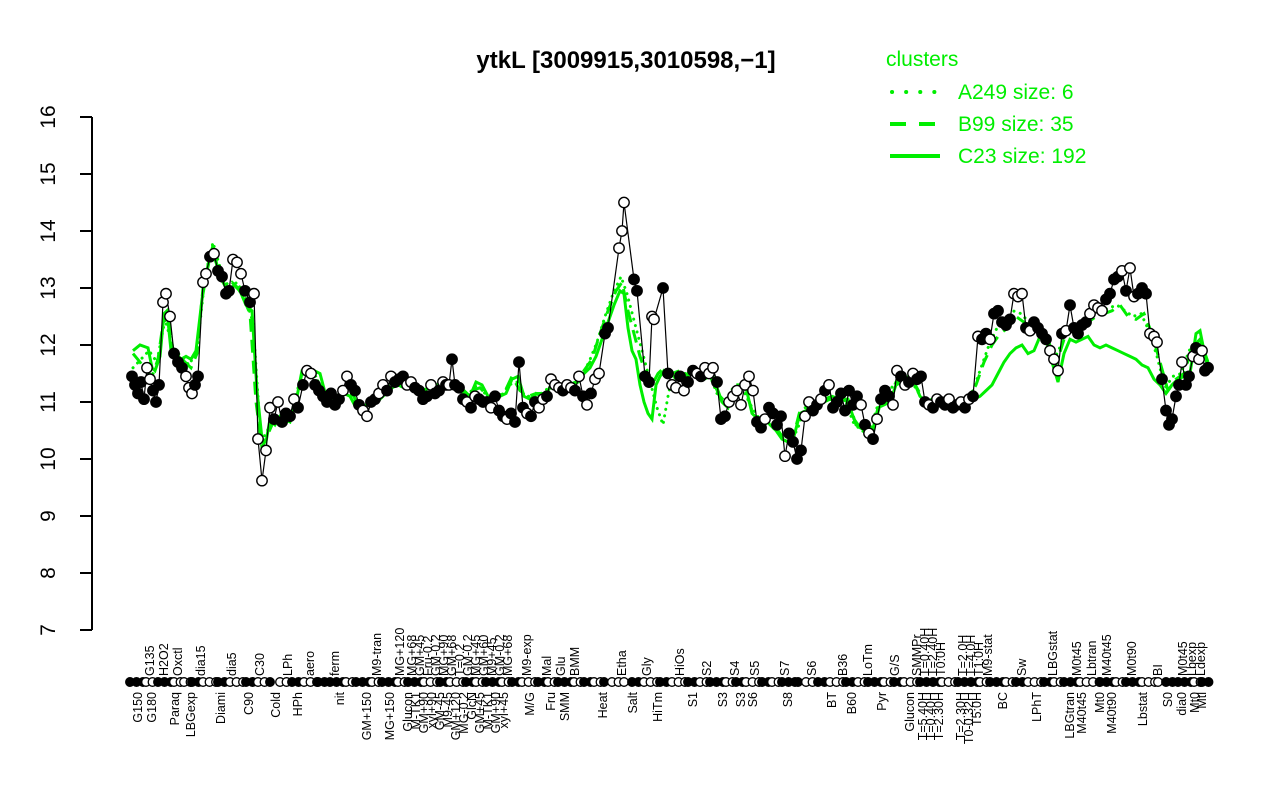  I want to click on x-condition-label: M/G, so click(530, 704).